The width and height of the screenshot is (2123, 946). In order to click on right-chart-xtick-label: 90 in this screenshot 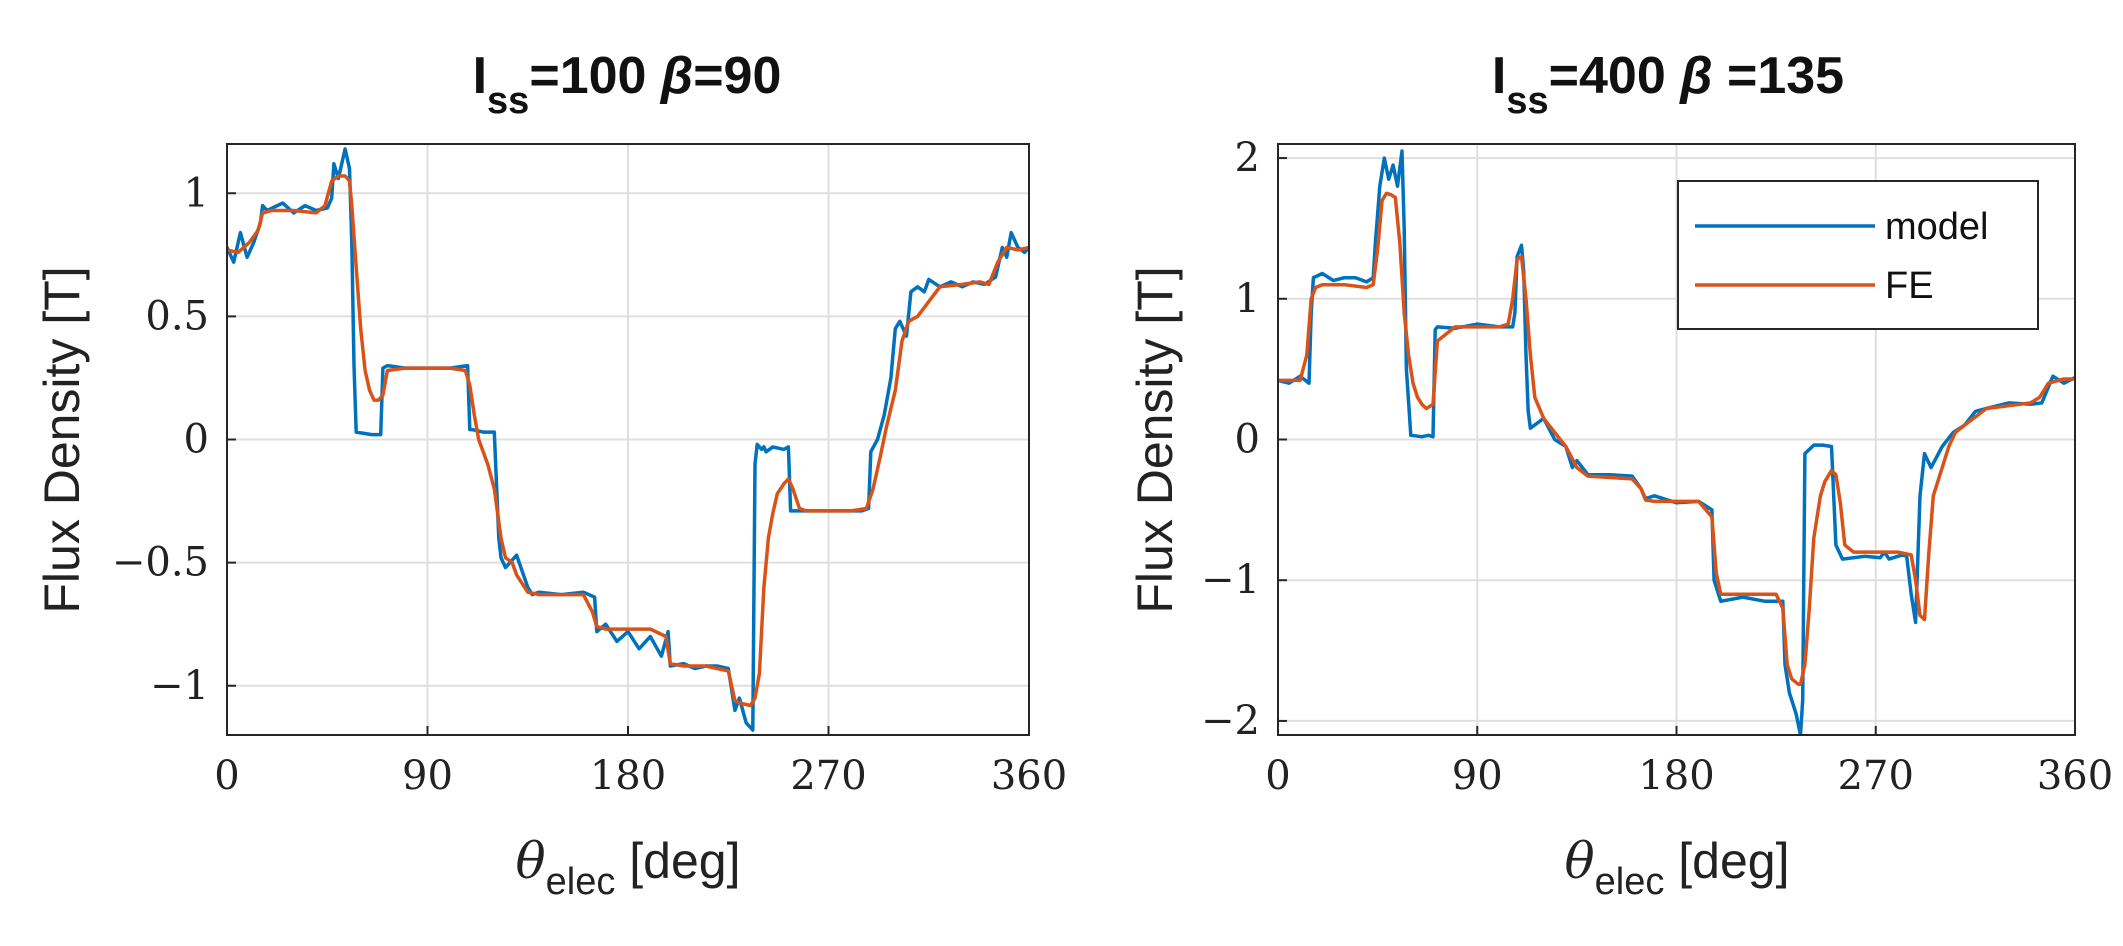, I will do `click(1477, 776)`.